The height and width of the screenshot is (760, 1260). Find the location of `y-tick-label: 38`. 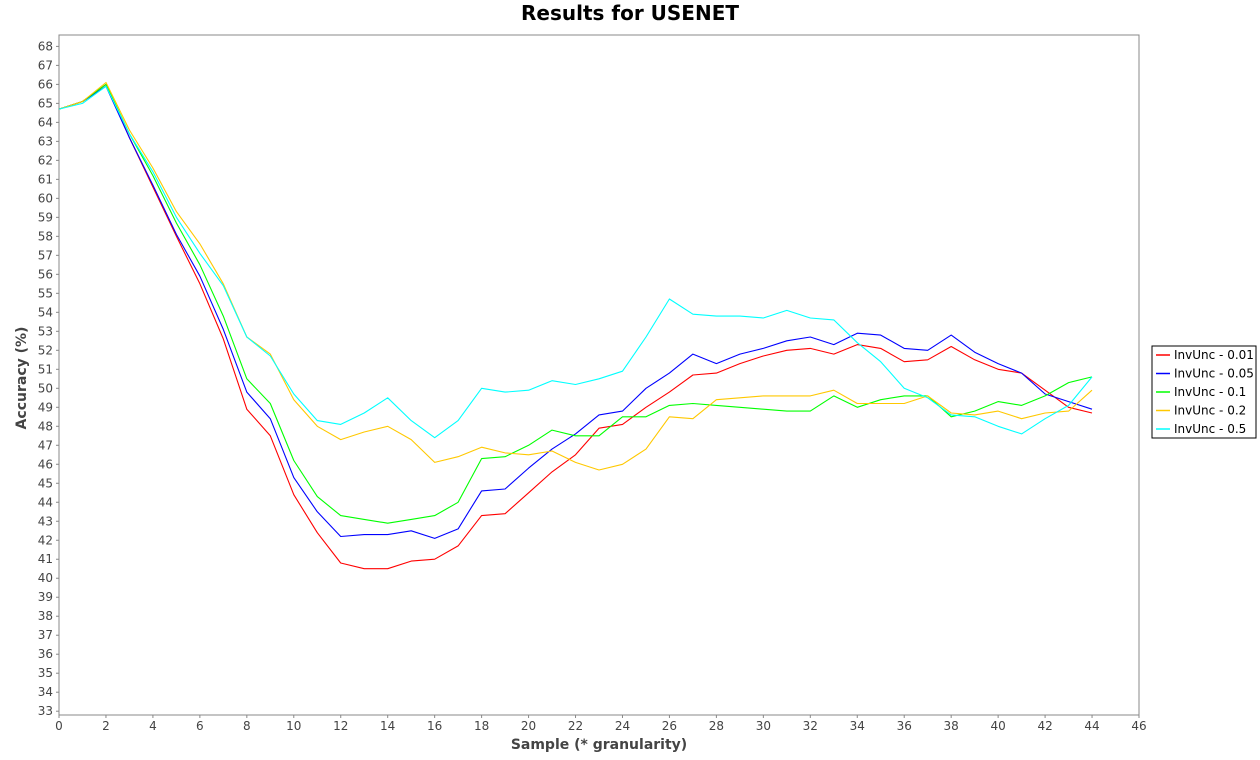

y-tick-label: 38 is located at coordinates (45, 616).